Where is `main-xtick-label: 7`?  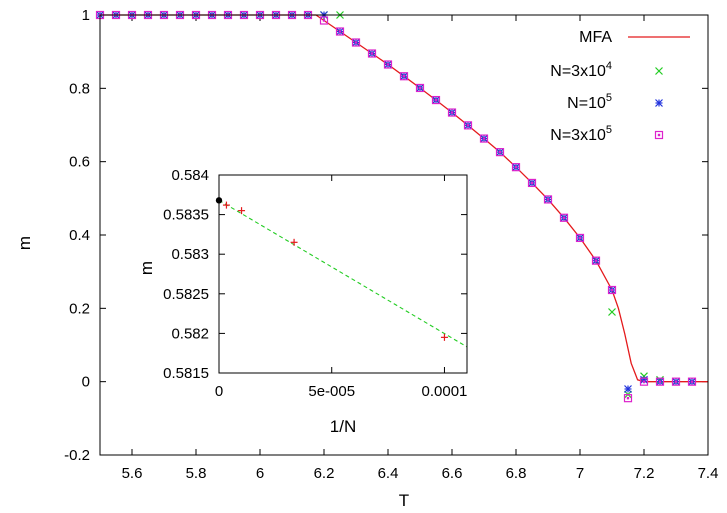
main-xtick-label: 7 is located at coordinates (580, 473).